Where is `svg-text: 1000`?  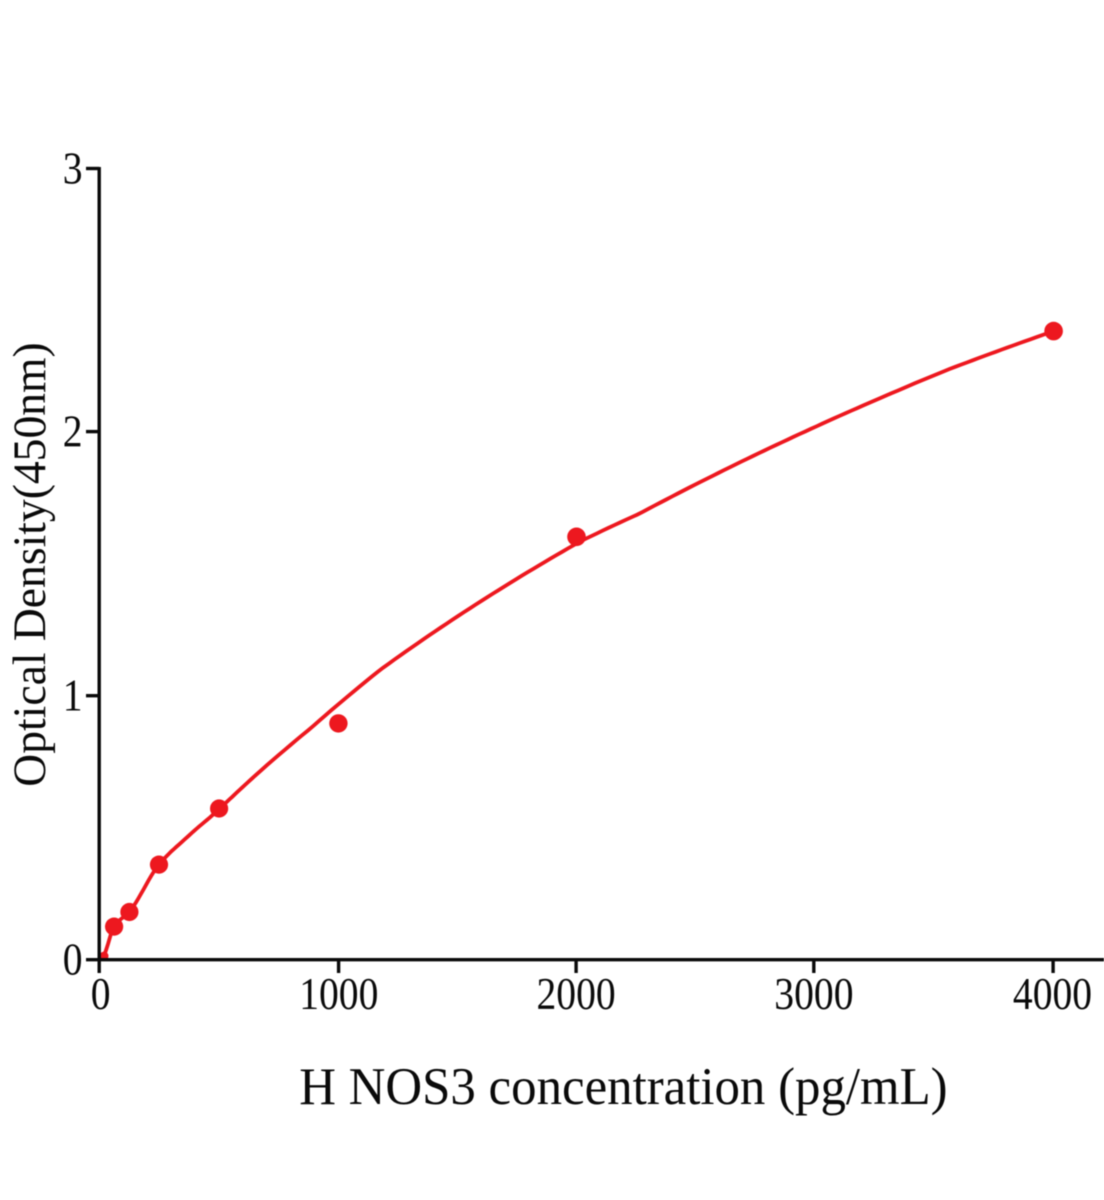
svg-text: 1000 is located at coordinates (338, 995).